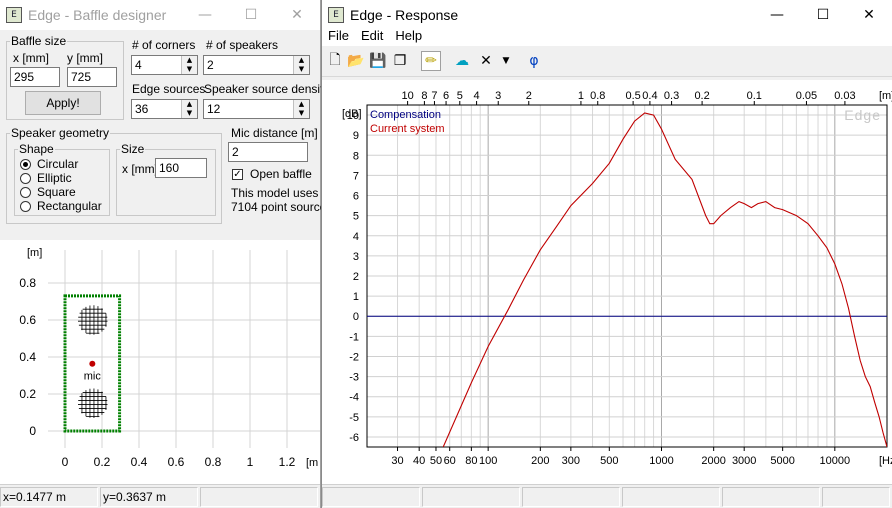 This screenshot has height=508, width=892. I want to click on baffle-x-label: x [mm], so click(31, 58).